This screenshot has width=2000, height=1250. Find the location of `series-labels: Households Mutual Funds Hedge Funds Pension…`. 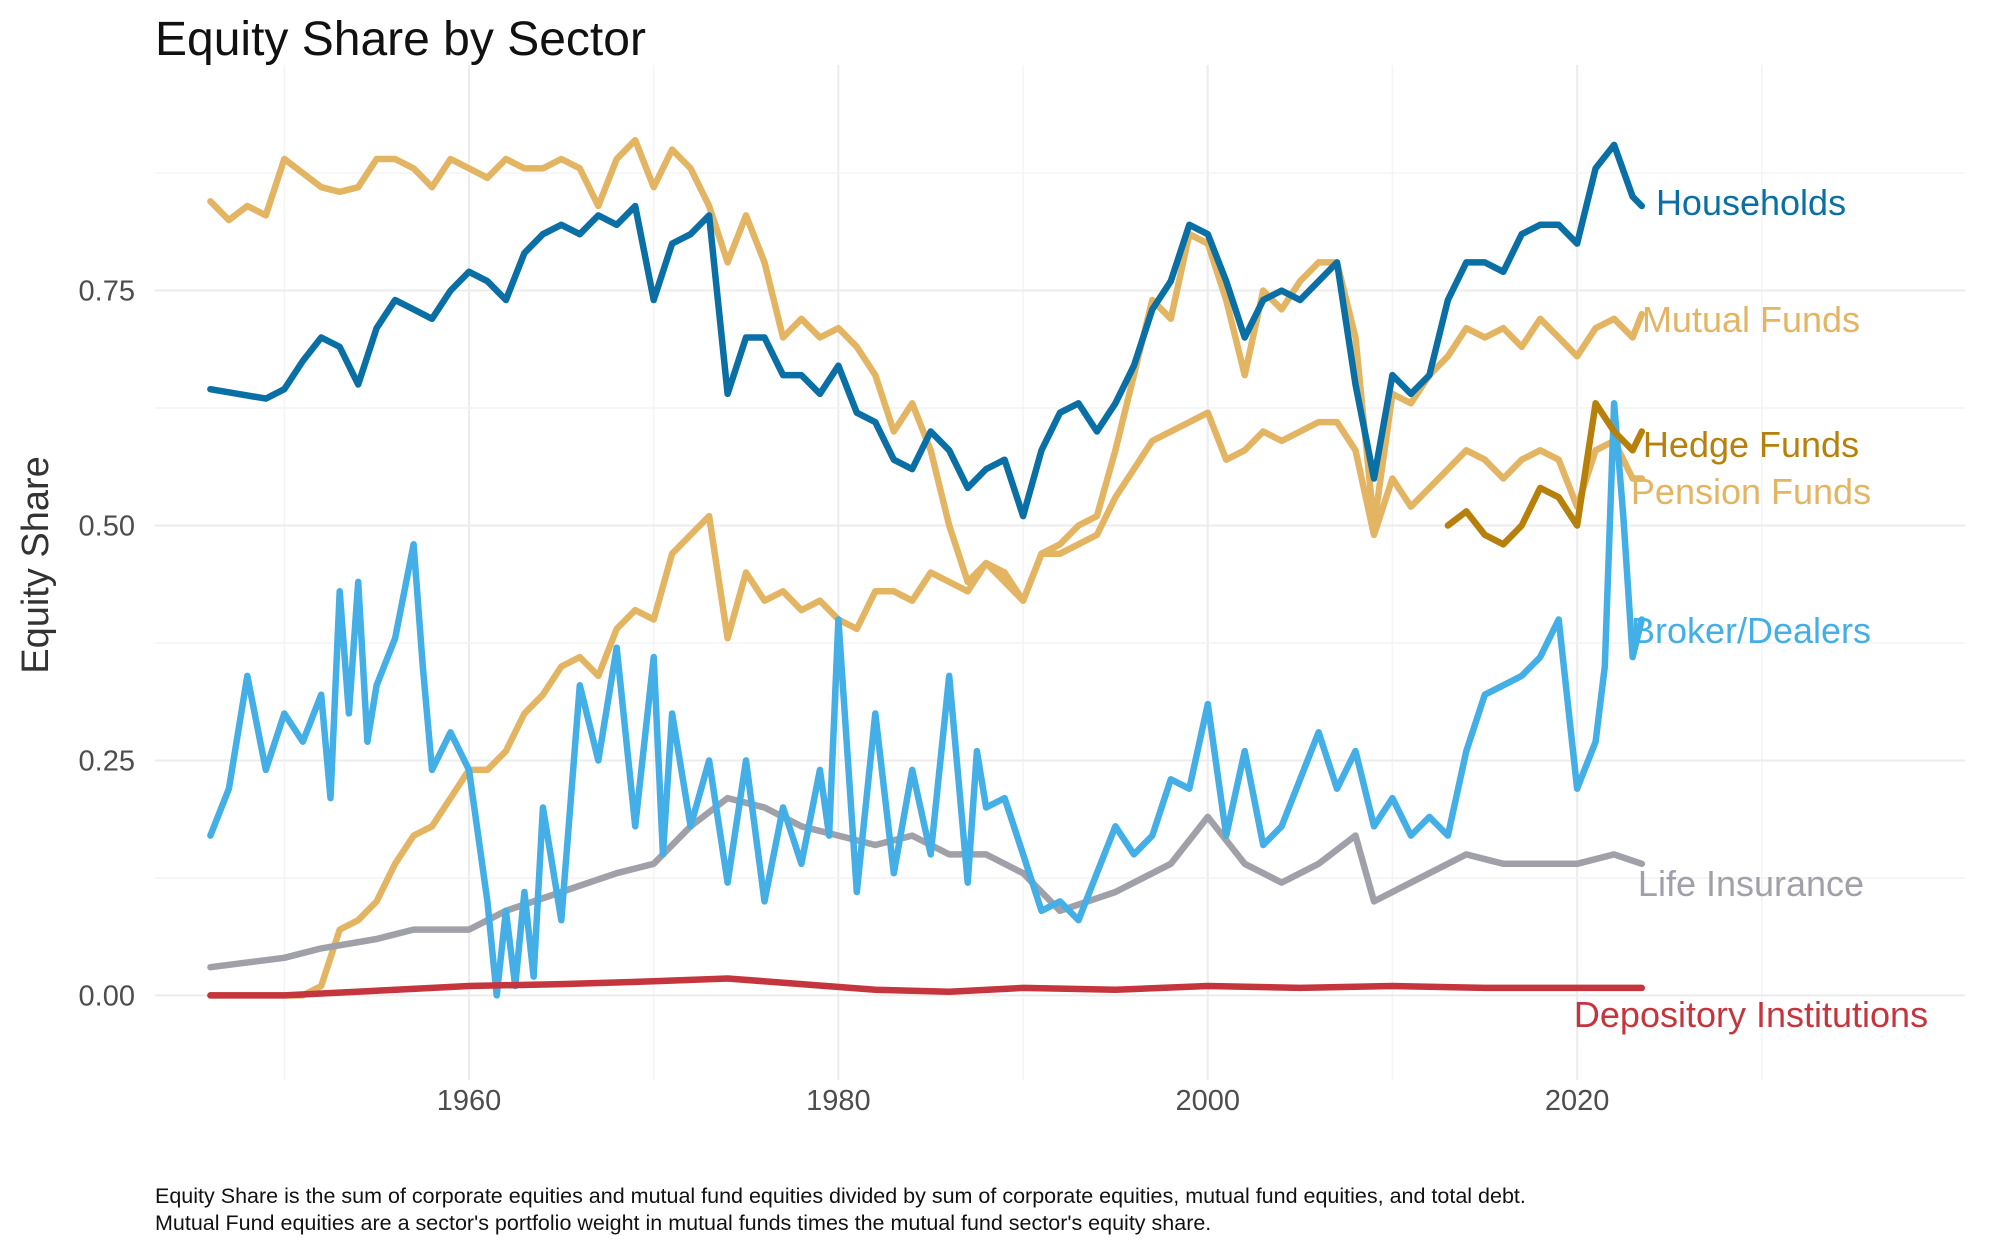

series-labels: Households Mutual Funds Hedge Funds Pension… is located at coordinates (1751, 608).